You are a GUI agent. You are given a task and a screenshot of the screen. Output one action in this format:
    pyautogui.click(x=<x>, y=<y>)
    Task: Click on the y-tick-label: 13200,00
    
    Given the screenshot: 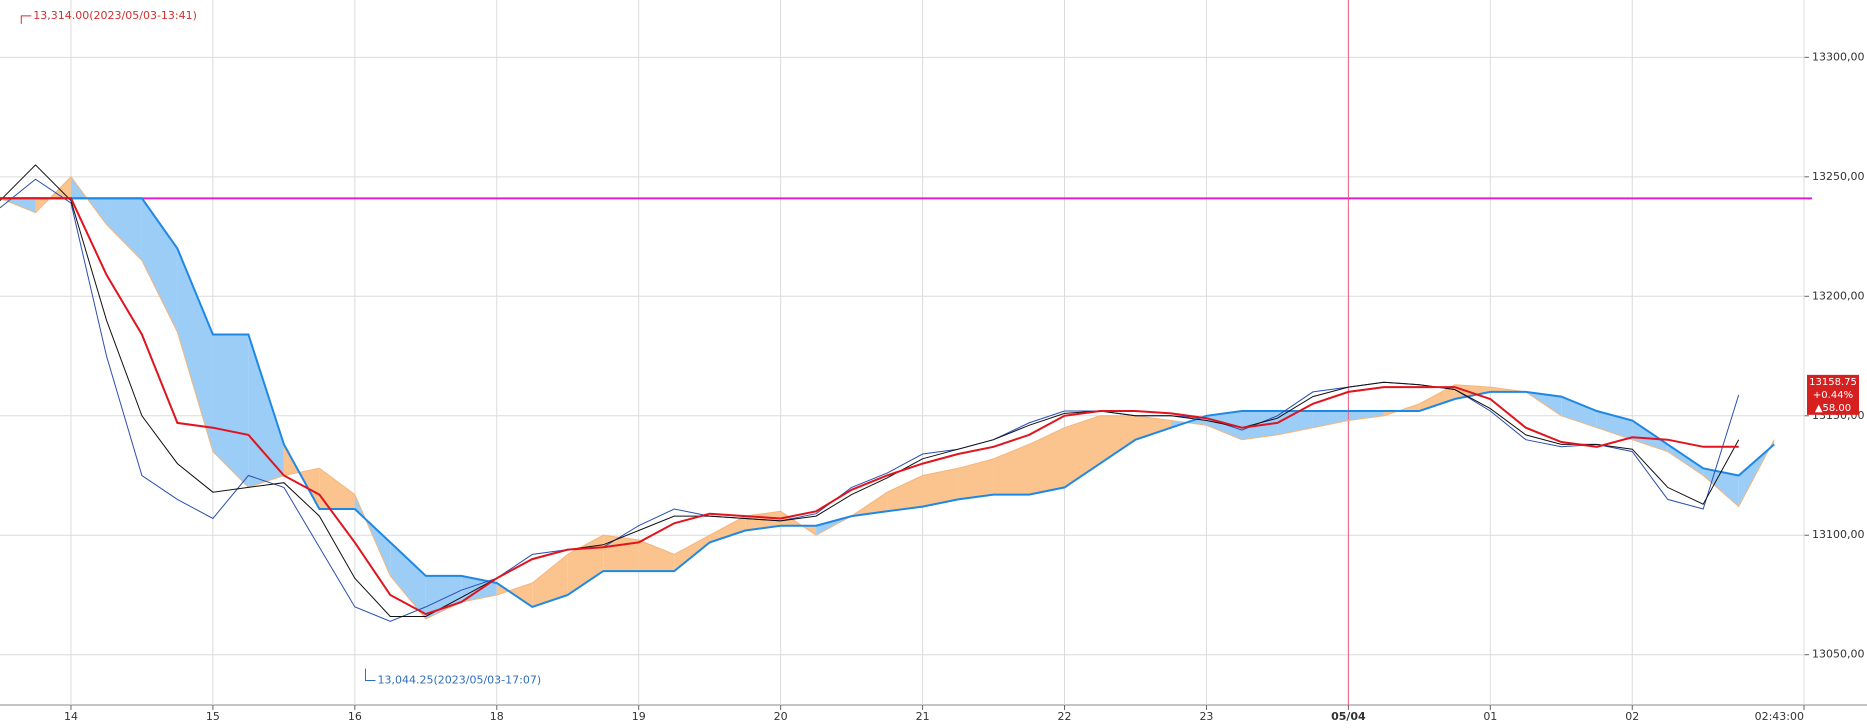 What is the action you would take?
    pyautogui.click(x=1838, y=295)
    